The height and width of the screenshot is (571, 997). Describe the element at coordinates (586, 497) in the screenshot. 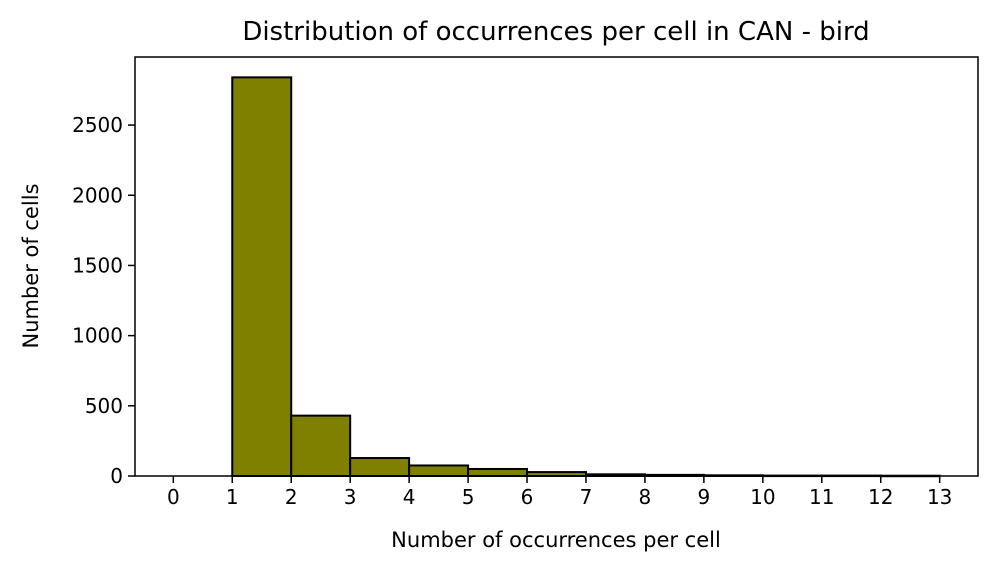

I see `x-tick-label: 7` at that location.